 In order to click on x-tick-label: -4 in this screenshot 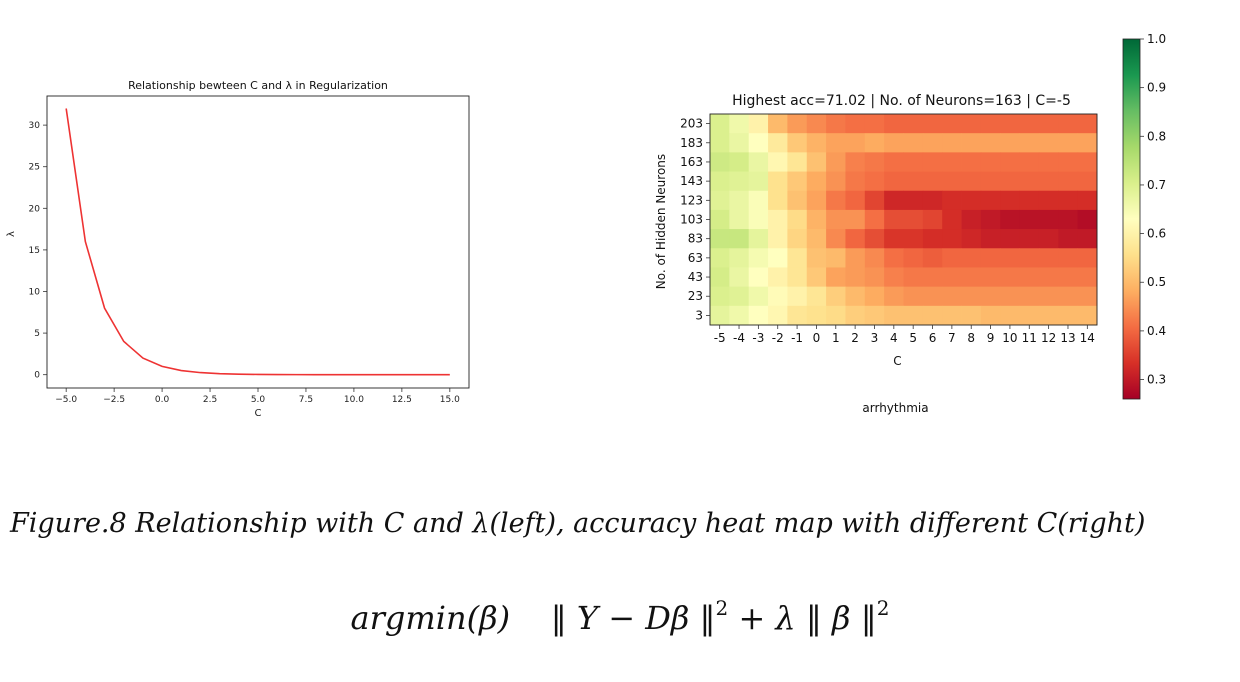, I will do `click(739, 338)`.